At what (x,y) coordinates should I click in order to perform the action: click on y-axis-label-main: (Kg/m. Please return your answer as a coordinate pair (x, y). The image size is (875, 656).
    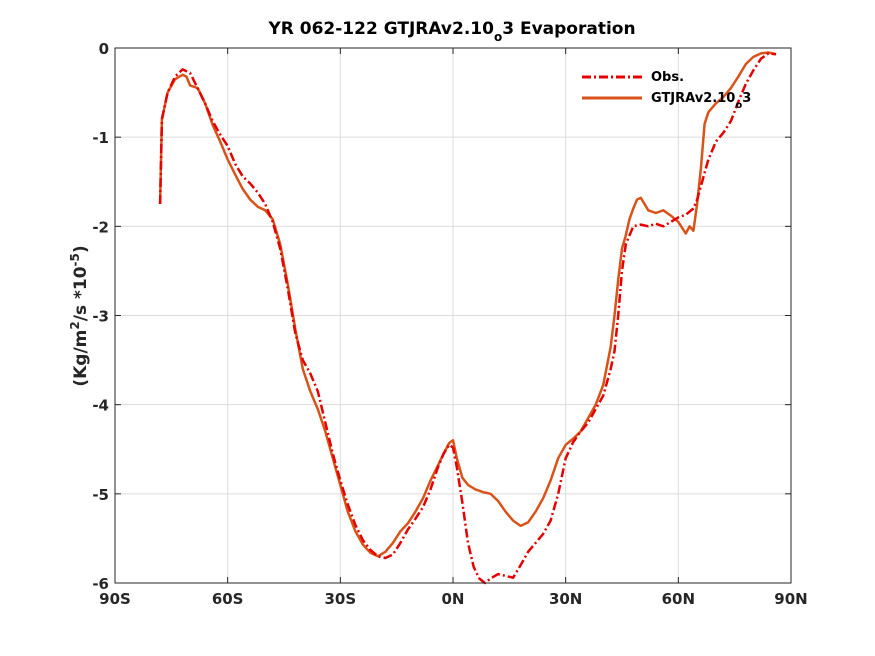
    Looking at the image, I should click on (81, 358).